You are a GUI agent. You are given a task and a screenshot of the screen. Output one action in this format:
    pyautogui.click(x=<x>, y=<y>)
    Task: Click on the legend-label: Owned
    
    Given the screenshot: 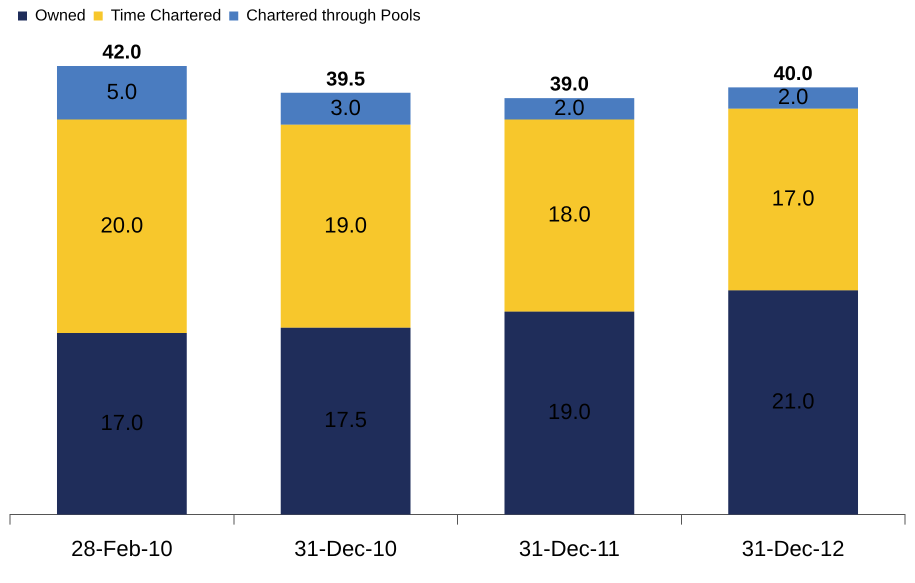 What is the action you would take?
    pyautogui.click(x=60, y=15)
    